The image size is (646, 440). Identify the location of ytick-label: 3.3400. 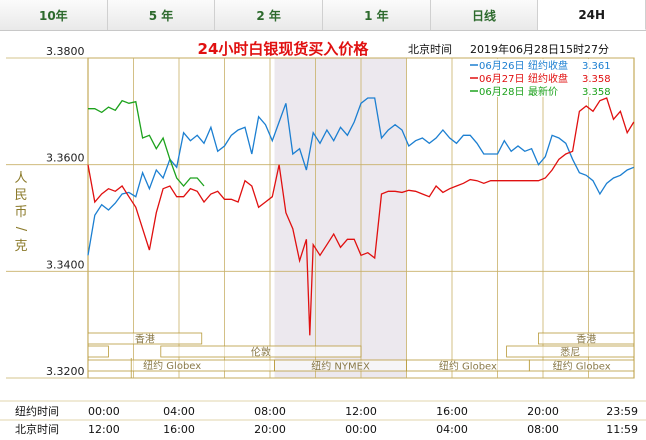
(65, 264).